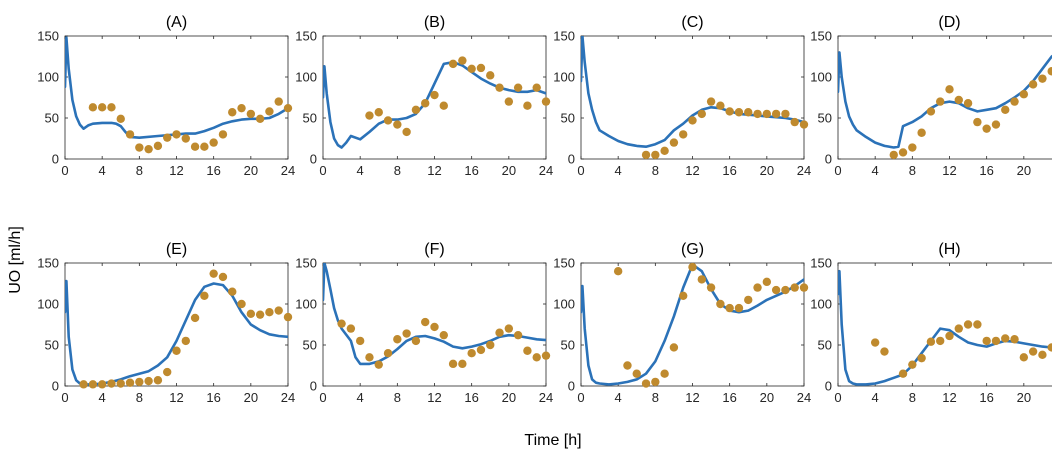 The image size is (1052, 457). Describe the element at coordinates (64, 170) in the screenshot. I see `x-tick-label-0-0: 0` at that location.